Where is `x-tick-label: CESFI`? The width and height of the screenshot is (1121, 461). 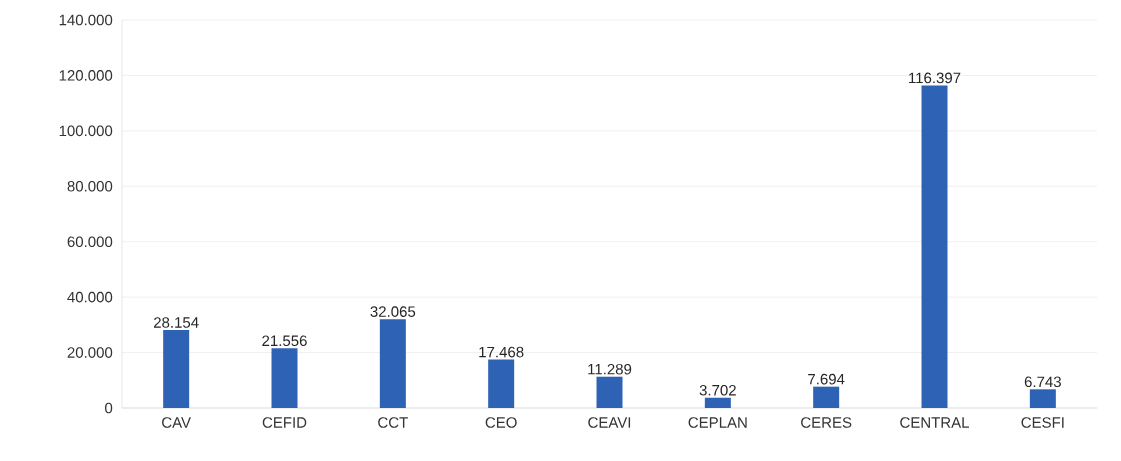 x-tick-label: CESFI is located at coordinates (1042, 422).